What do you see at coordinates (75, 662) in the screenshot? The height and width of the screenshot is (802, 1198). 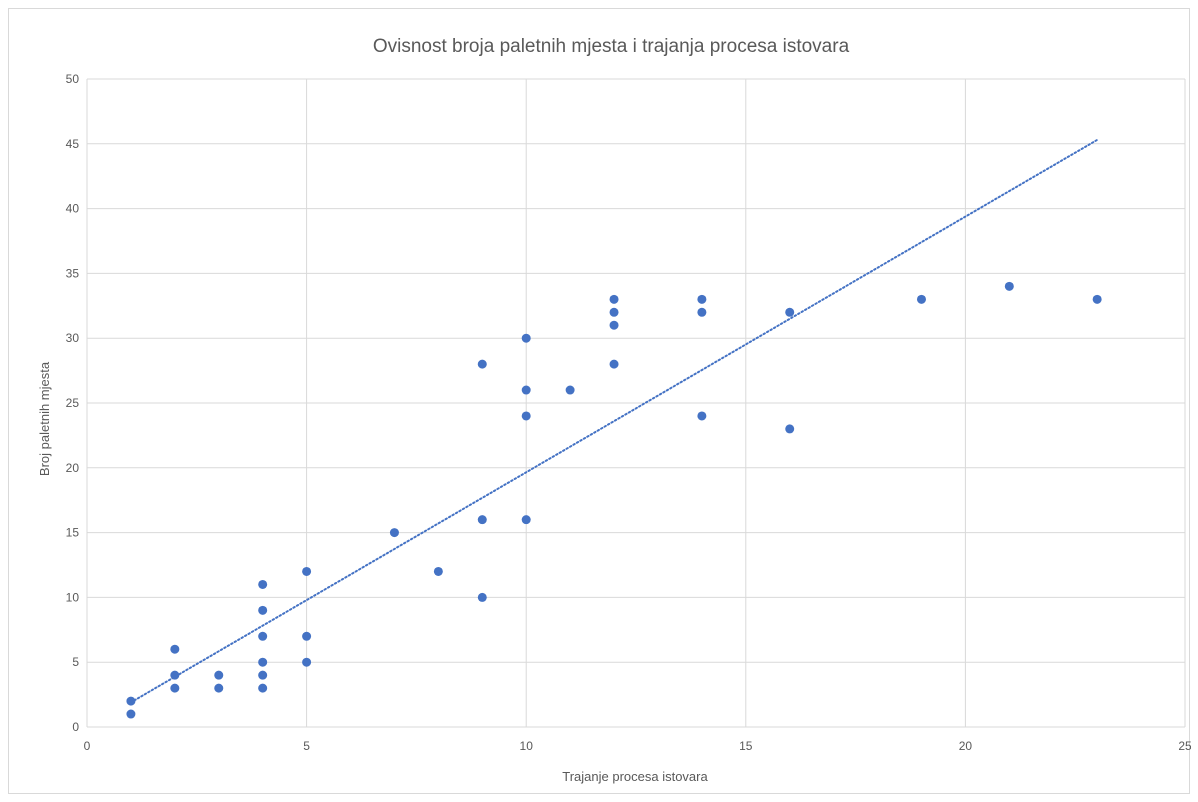 I see `y-tick-label: 5` at bounding box center [75, 662].